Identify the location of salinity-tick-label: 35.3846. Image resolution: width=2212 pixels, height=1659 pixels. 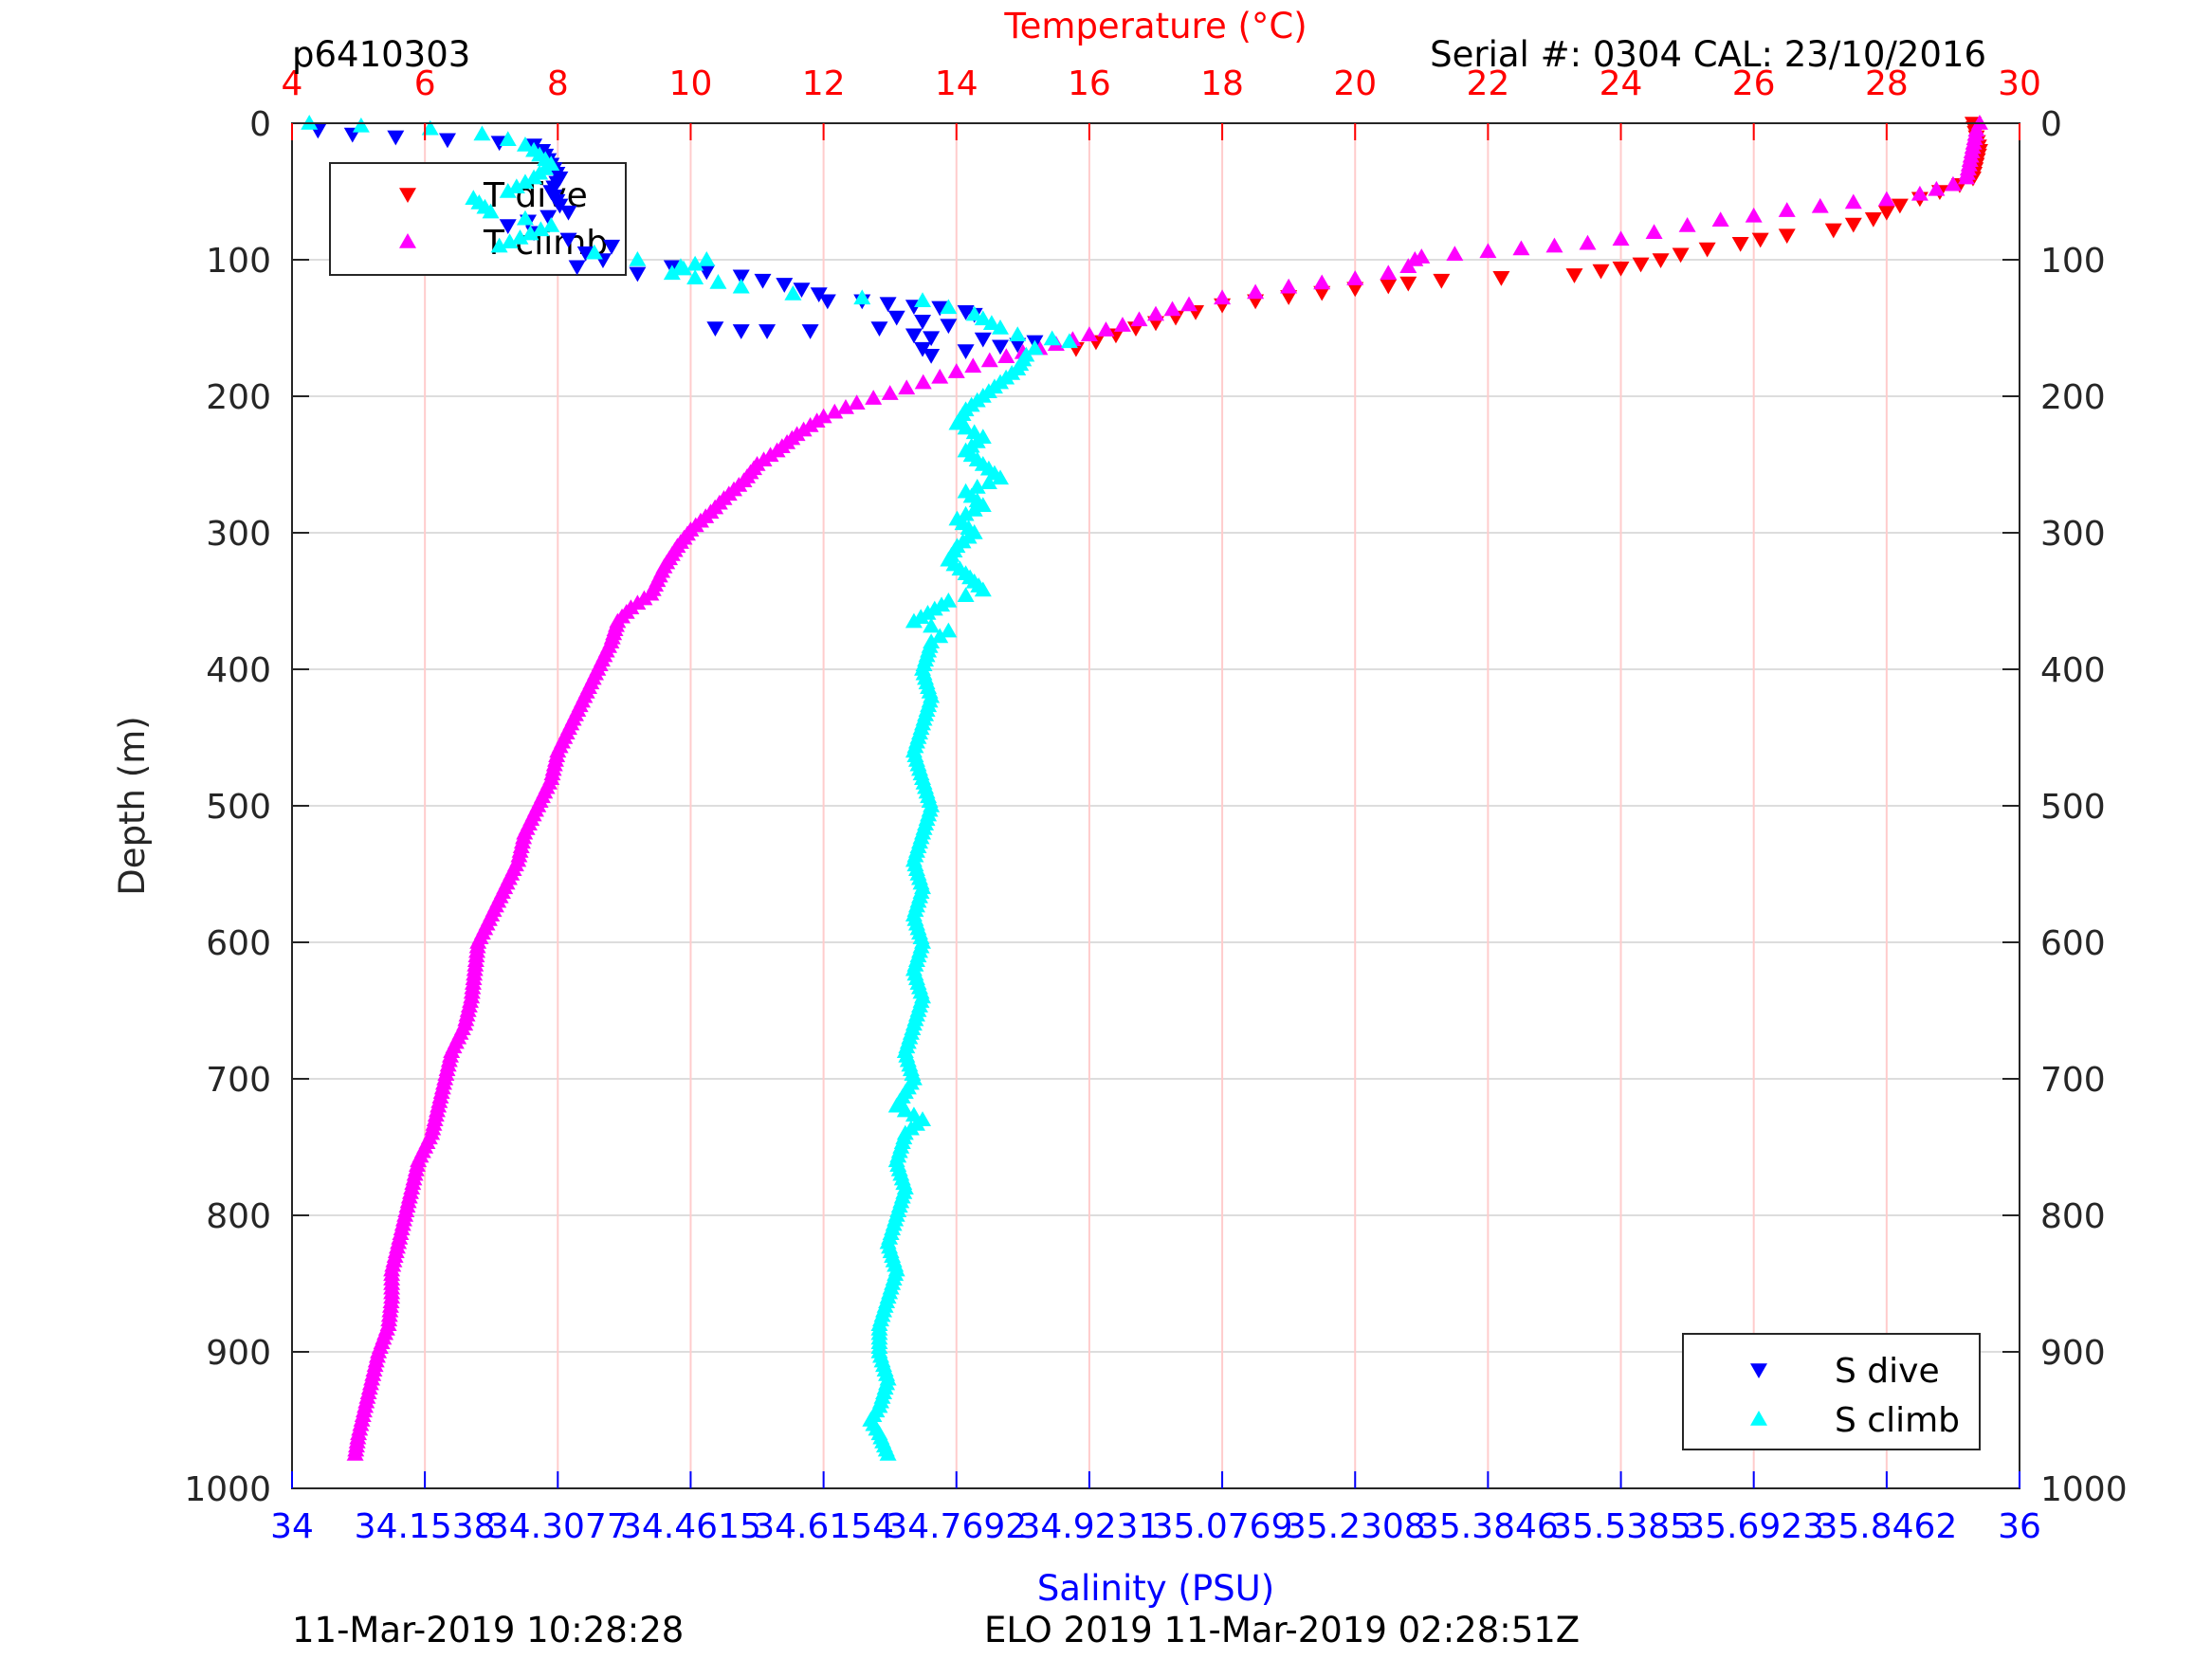
(1488, 1526).